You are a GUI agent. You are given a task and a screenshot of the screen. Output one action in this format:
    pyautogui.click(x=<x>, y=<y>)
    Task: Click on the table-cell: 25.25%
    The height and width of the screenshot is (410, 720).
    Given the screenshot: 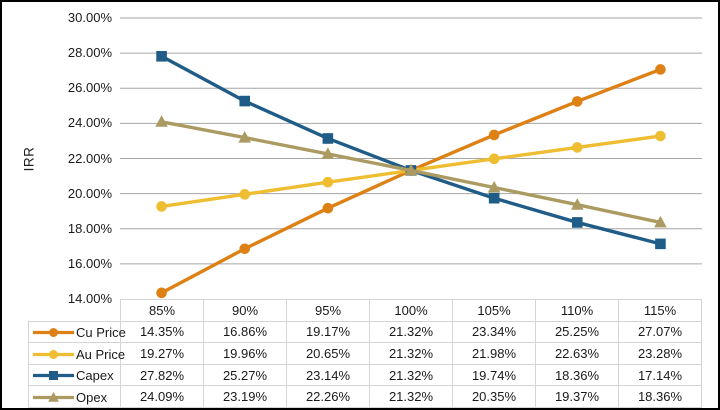 What is the action you would take?
    pyautogui.click(x=577, y=332)
    